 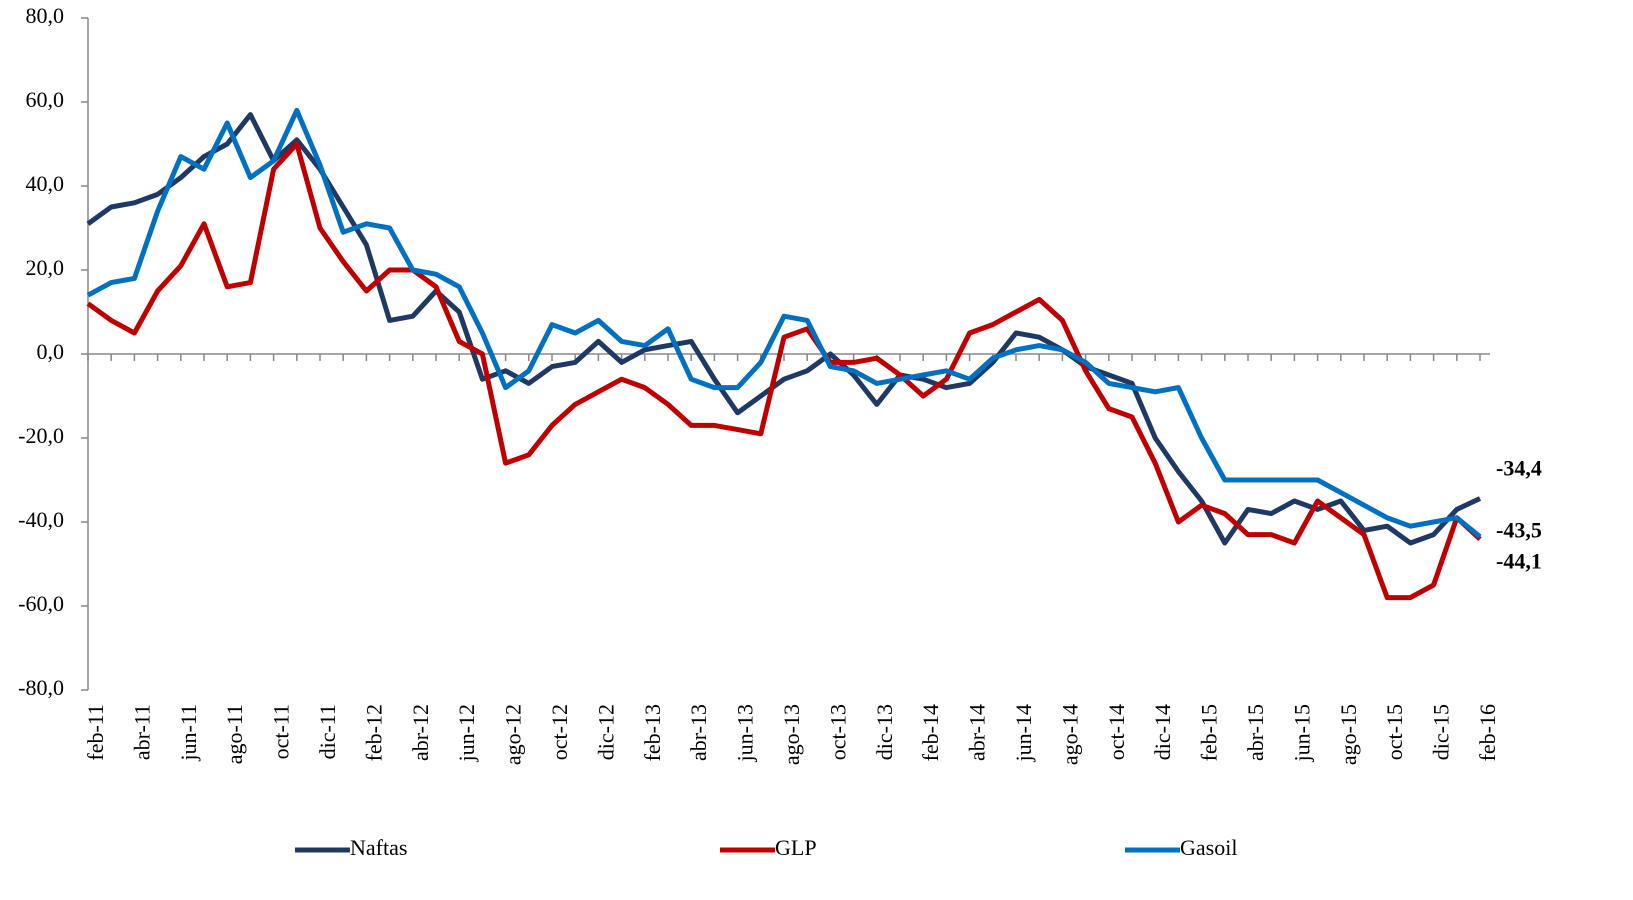 What do you see at coordinates (1441, 732) in the screenshot?
I see `x-tick-label: dic-15` at bounding box center [1441, 732].